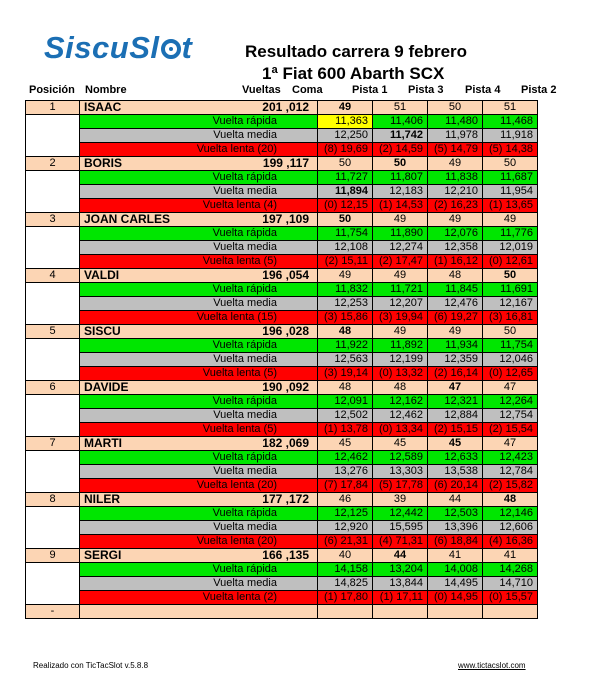  What do you see at coordinates (52, 107) in the screenshot?
I see `position-cell: 1` at bounding box center [52, 107].